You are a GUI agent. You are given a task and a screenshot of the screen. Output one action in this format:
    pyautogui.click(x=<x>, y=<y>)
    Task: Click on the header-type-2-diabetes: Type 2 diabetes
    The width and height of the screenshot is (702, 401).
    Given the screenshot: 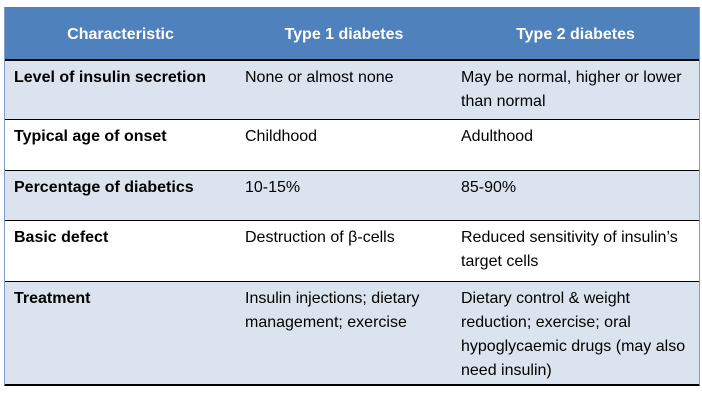 What is the action you would take?
    pyautogui.click(x=575, y=34)
    